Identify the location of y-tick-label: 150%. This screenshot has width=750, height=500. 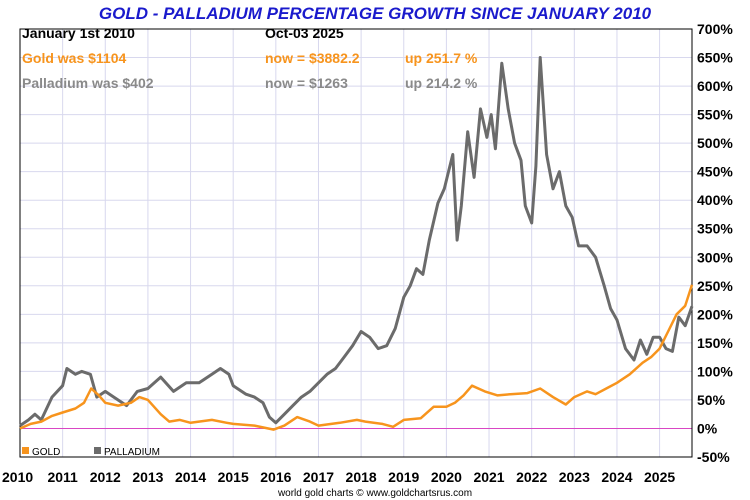
(715, 343).